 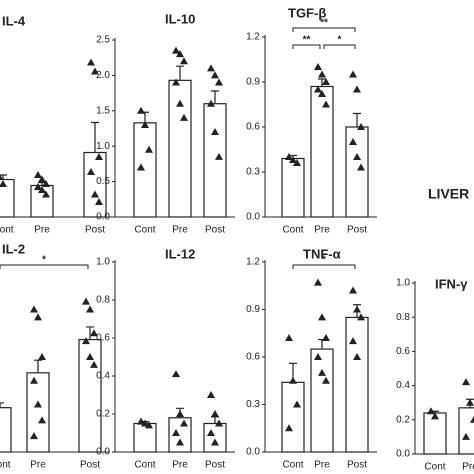 I want to click on panel-title: IL-12, so click(x=180, y=253).